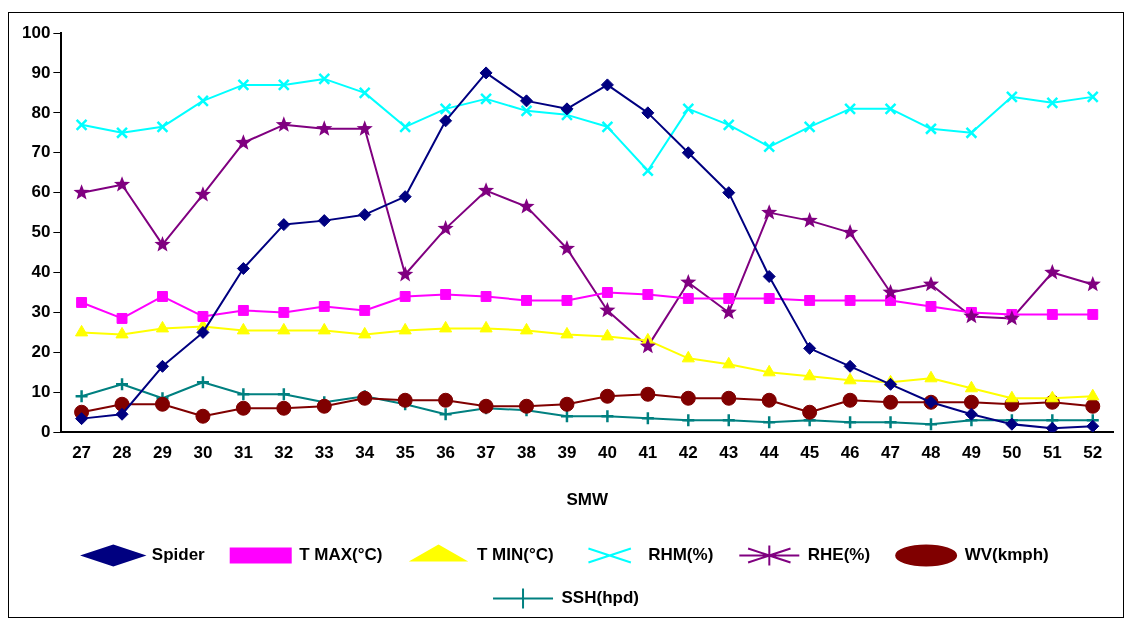 The width and height of the screenshot is (1130, 620). Describe the element at coordinates (243, 453) in the screenshot. I see `x-tick-label: 31` at that location.